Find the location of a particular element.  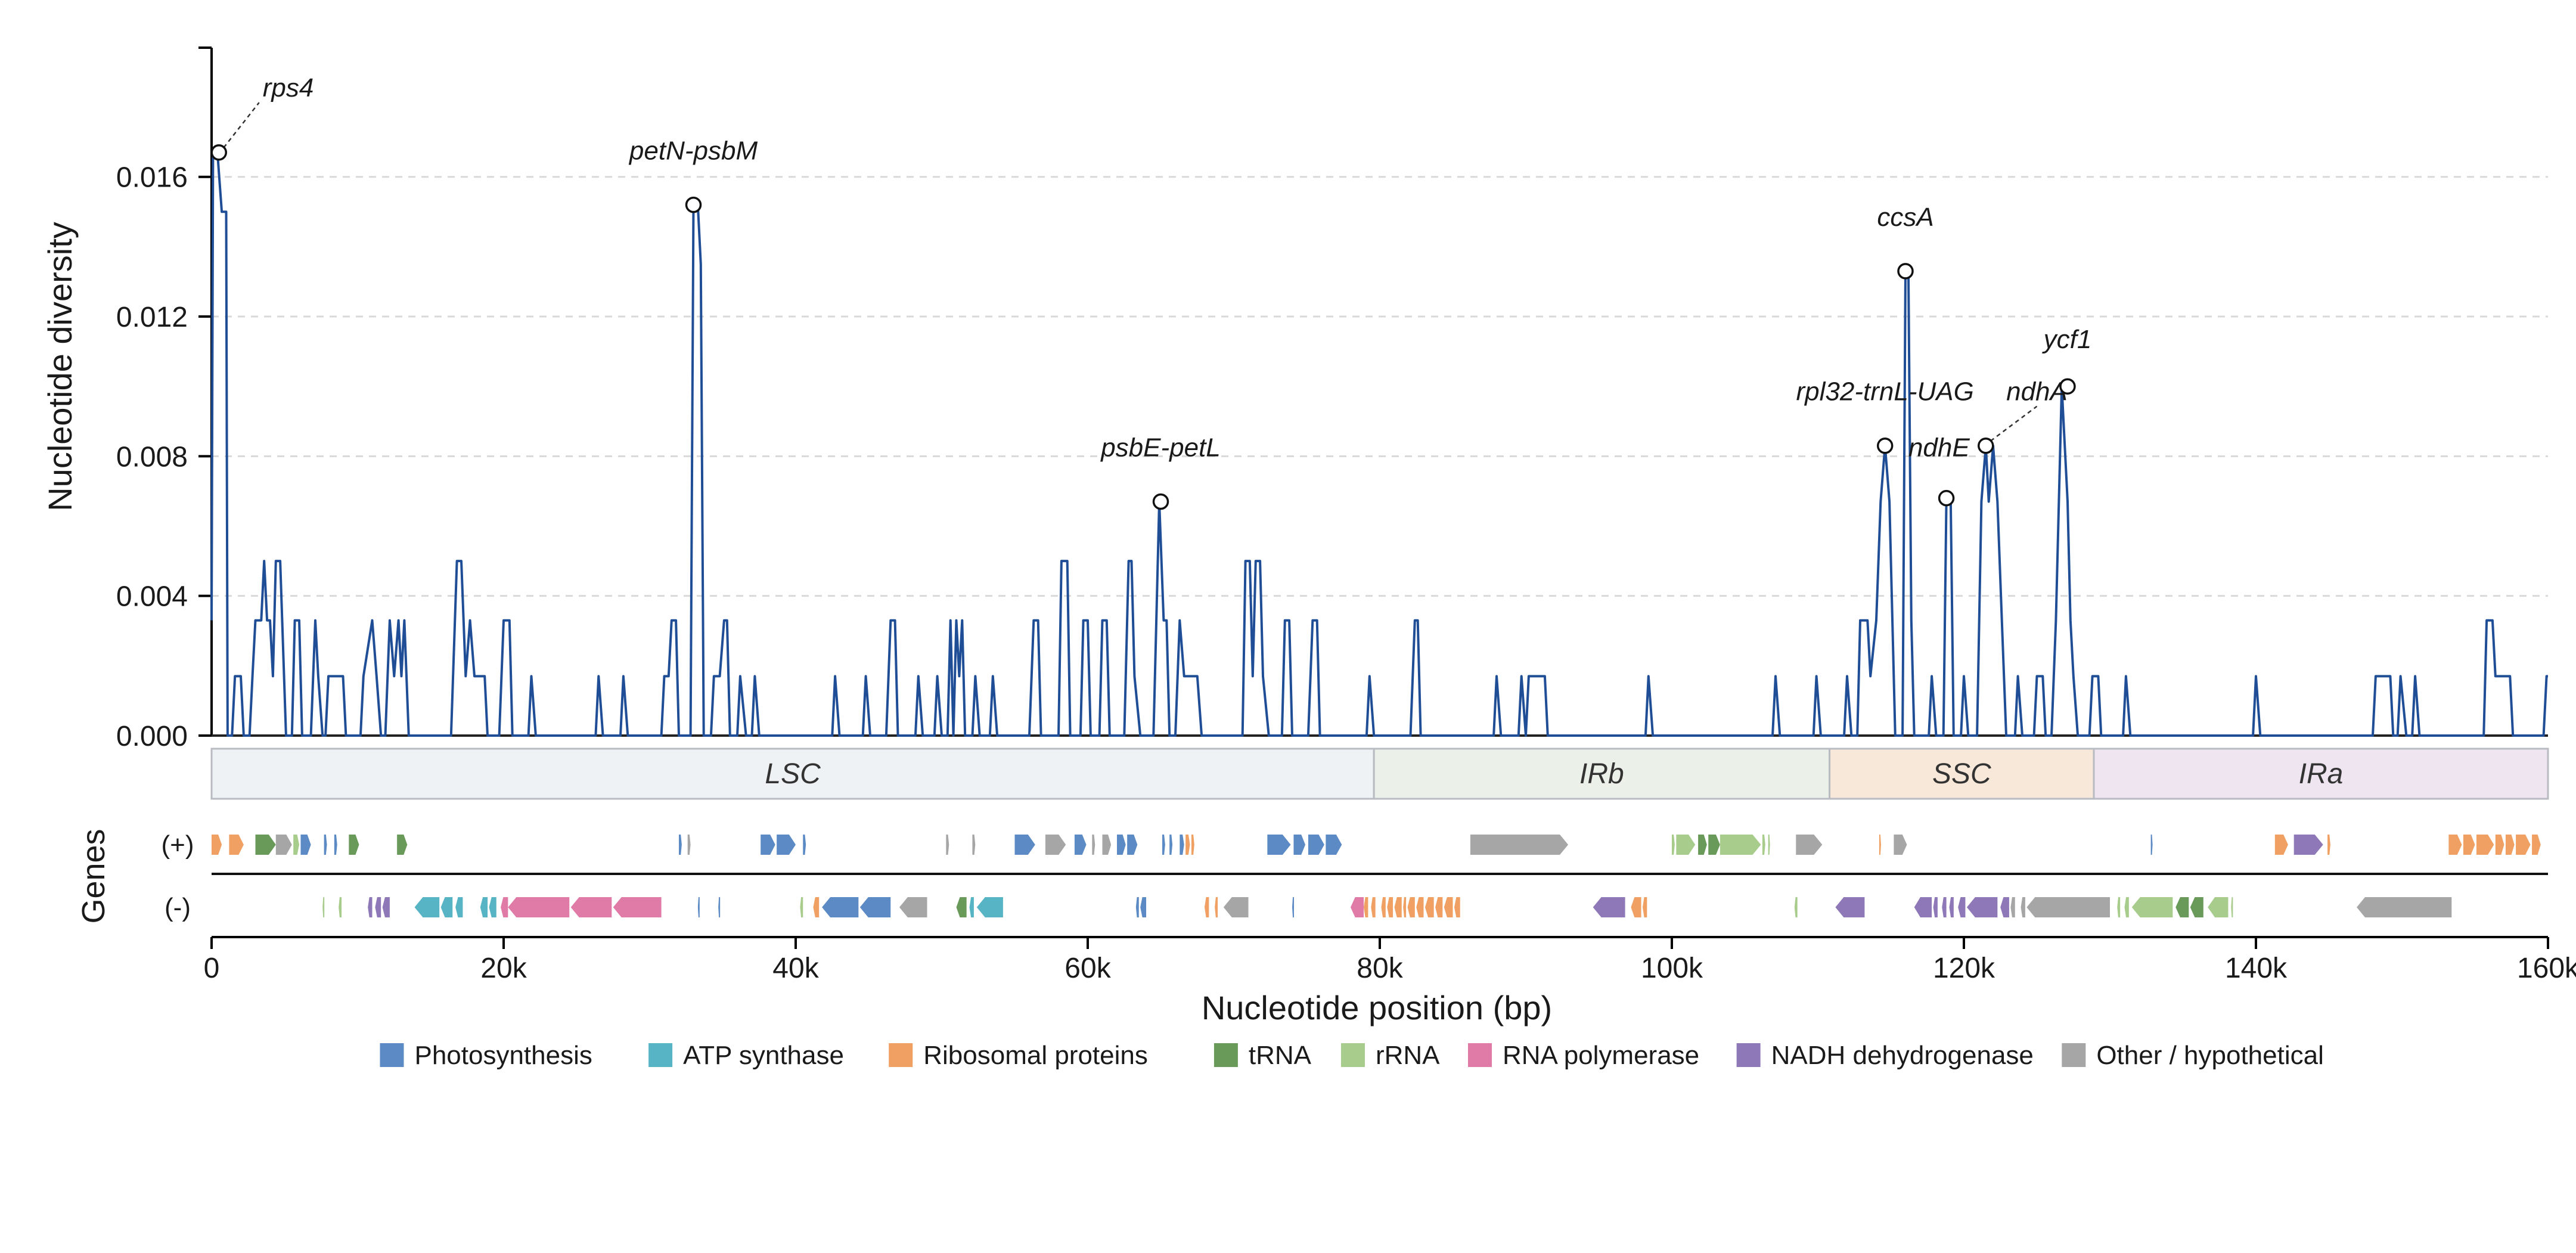

genes-track-label: Genes is located at coordinates (93, 876).